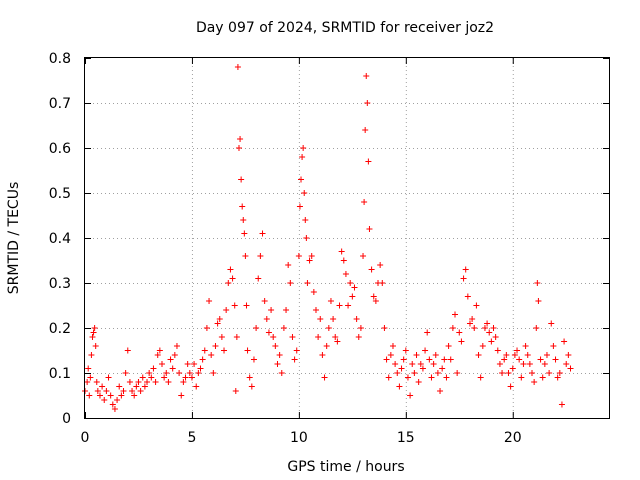  What do you see at coordinates (60, 374) in the screenshot?
I see `y-tick-label: 0.1` at bounding box center [60, 374].